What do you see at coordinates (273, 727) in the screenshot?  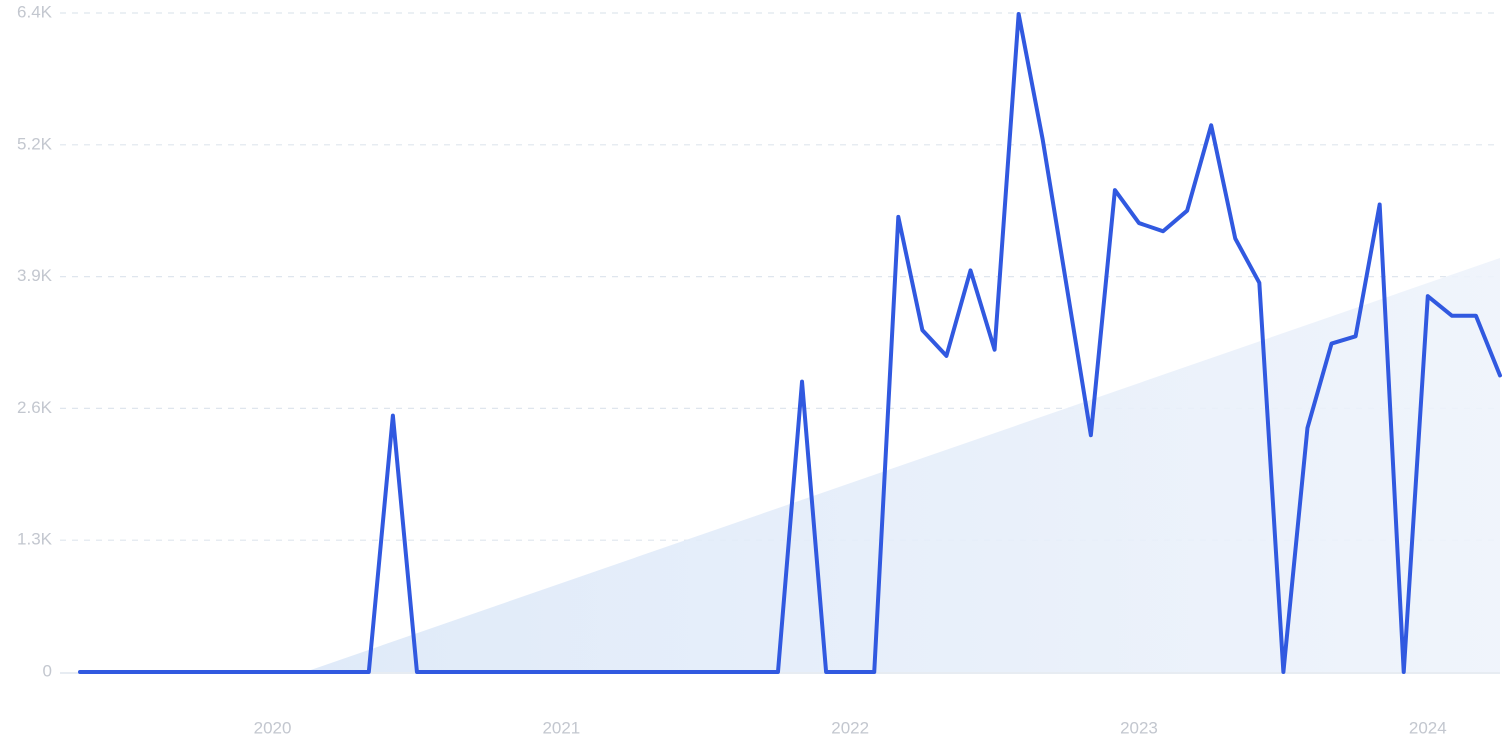 I see `x-tick-label: 2020` at bounding box center [273, 727].